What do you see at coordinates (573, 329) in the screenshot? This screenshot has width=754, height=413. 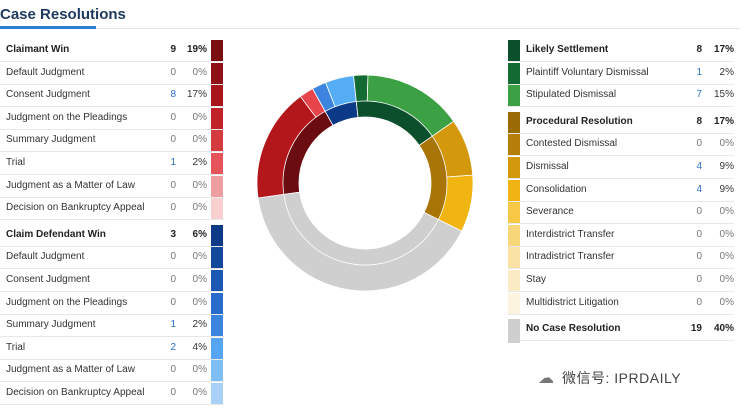 I see `row-label: No Case Resolution` at bounding box center [573, 329].